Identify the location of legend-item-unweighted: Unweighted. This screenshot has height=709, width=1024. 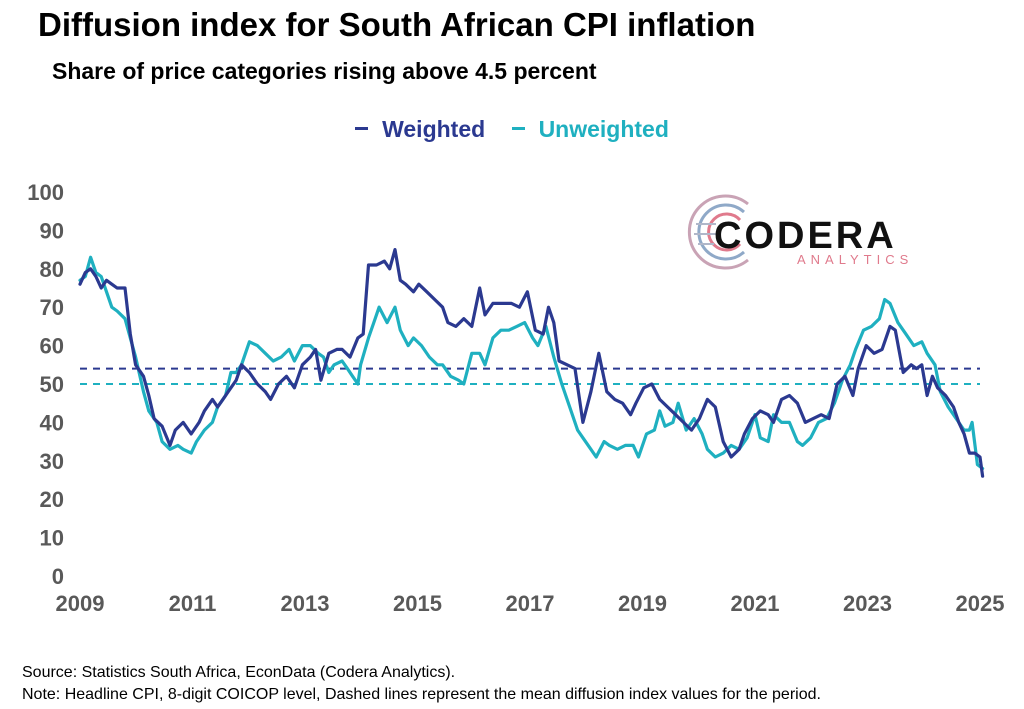
(590, 129).